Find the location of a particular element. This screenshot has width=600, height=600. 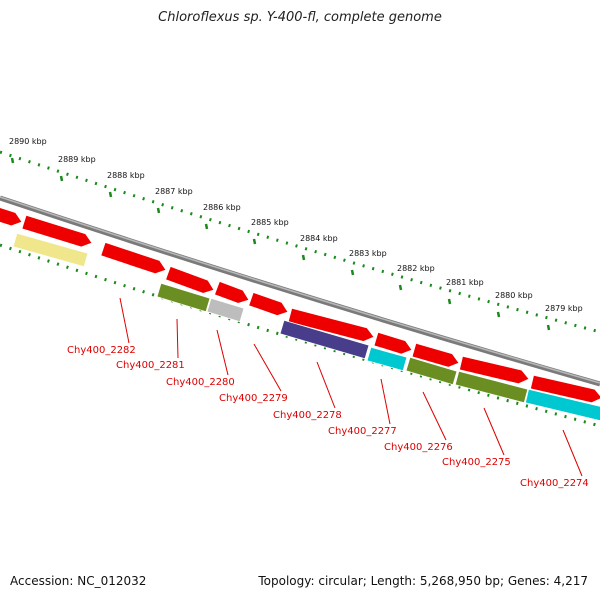

scale-label: 2887 kbp is located at coordinates (174, 191).